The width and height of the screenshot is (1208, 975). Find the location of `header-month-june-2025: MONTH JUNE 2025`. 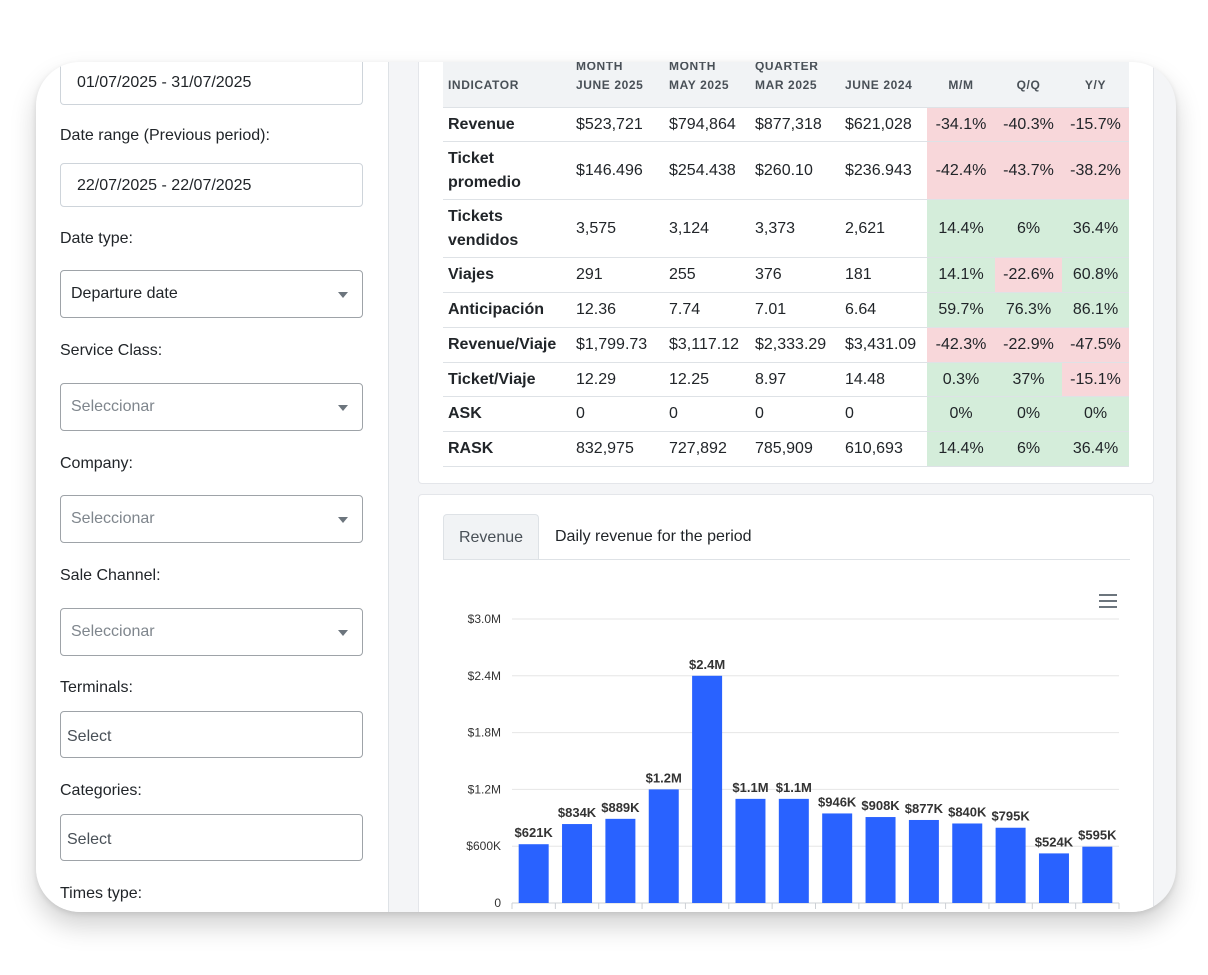

header-month-june-2025: MONTH JUNE 2025 is located at coordinates (617, 85).